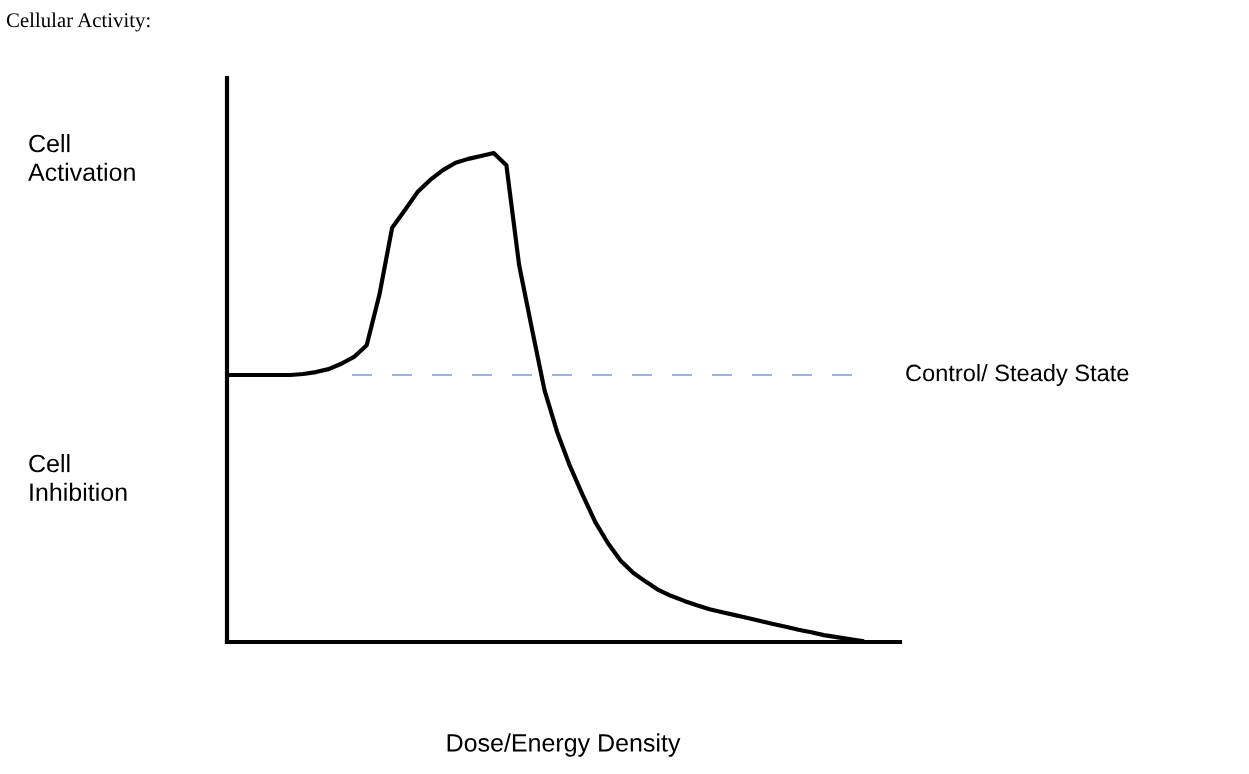 This screenshot has height=774, width=1249. What do you see at coordinates (78, 477) in the screenshot?
I see `text: Cell Inhibition` at bounding box center [78, 477].